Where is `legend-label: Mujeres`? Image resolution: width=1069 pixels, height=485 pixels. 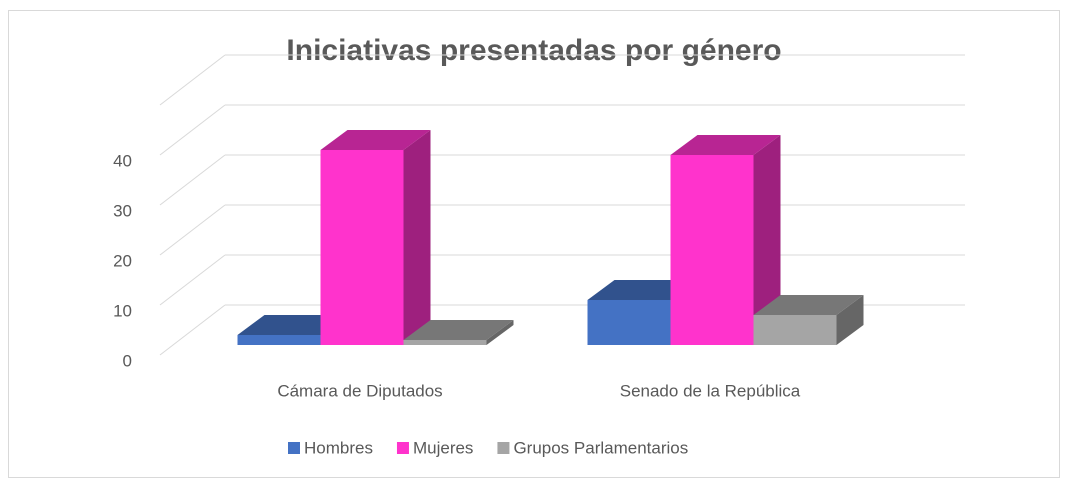 legend-label: Mujeres is located at coordinates (443, 447).